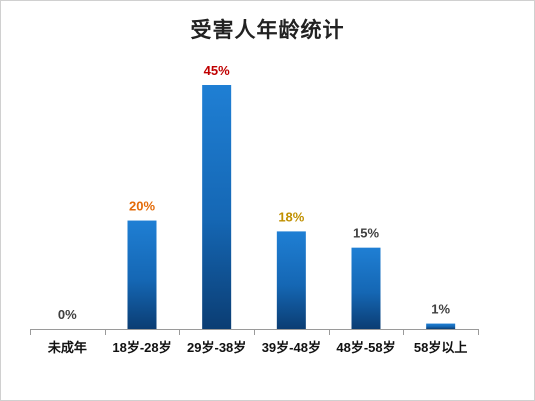 This screenshot has width=535, height=401. What do you see at coordinates (366, 233) in the screenshot?
I see `value-label-4: 15%` at bounding box center [366, 233].